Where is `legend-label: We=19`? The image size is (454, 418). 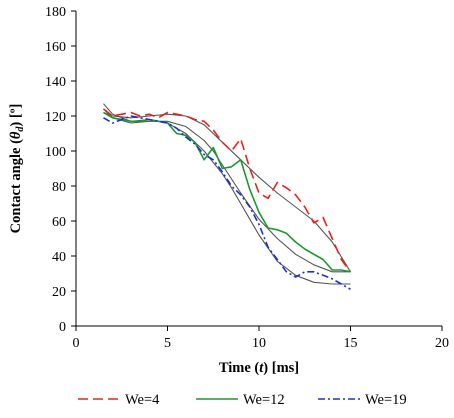 legend-label: We=19 is located at coordinates (386, 400).